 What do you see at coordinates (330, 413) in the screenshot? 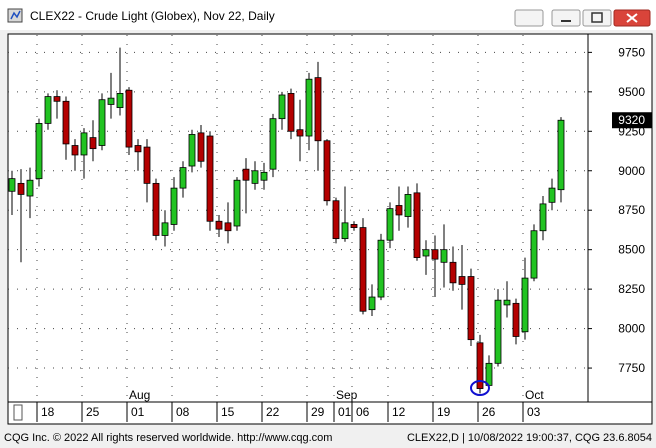
I see `time-axis` at bounding box center [330, 413].